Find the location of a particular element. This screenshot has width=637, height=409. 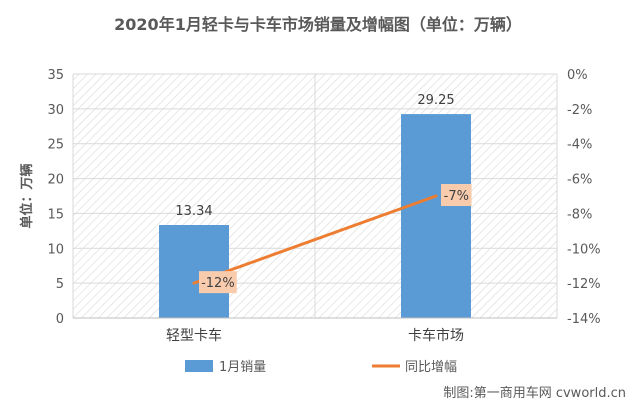

y-tick-label: 15 is located at coordinates (55, 214).